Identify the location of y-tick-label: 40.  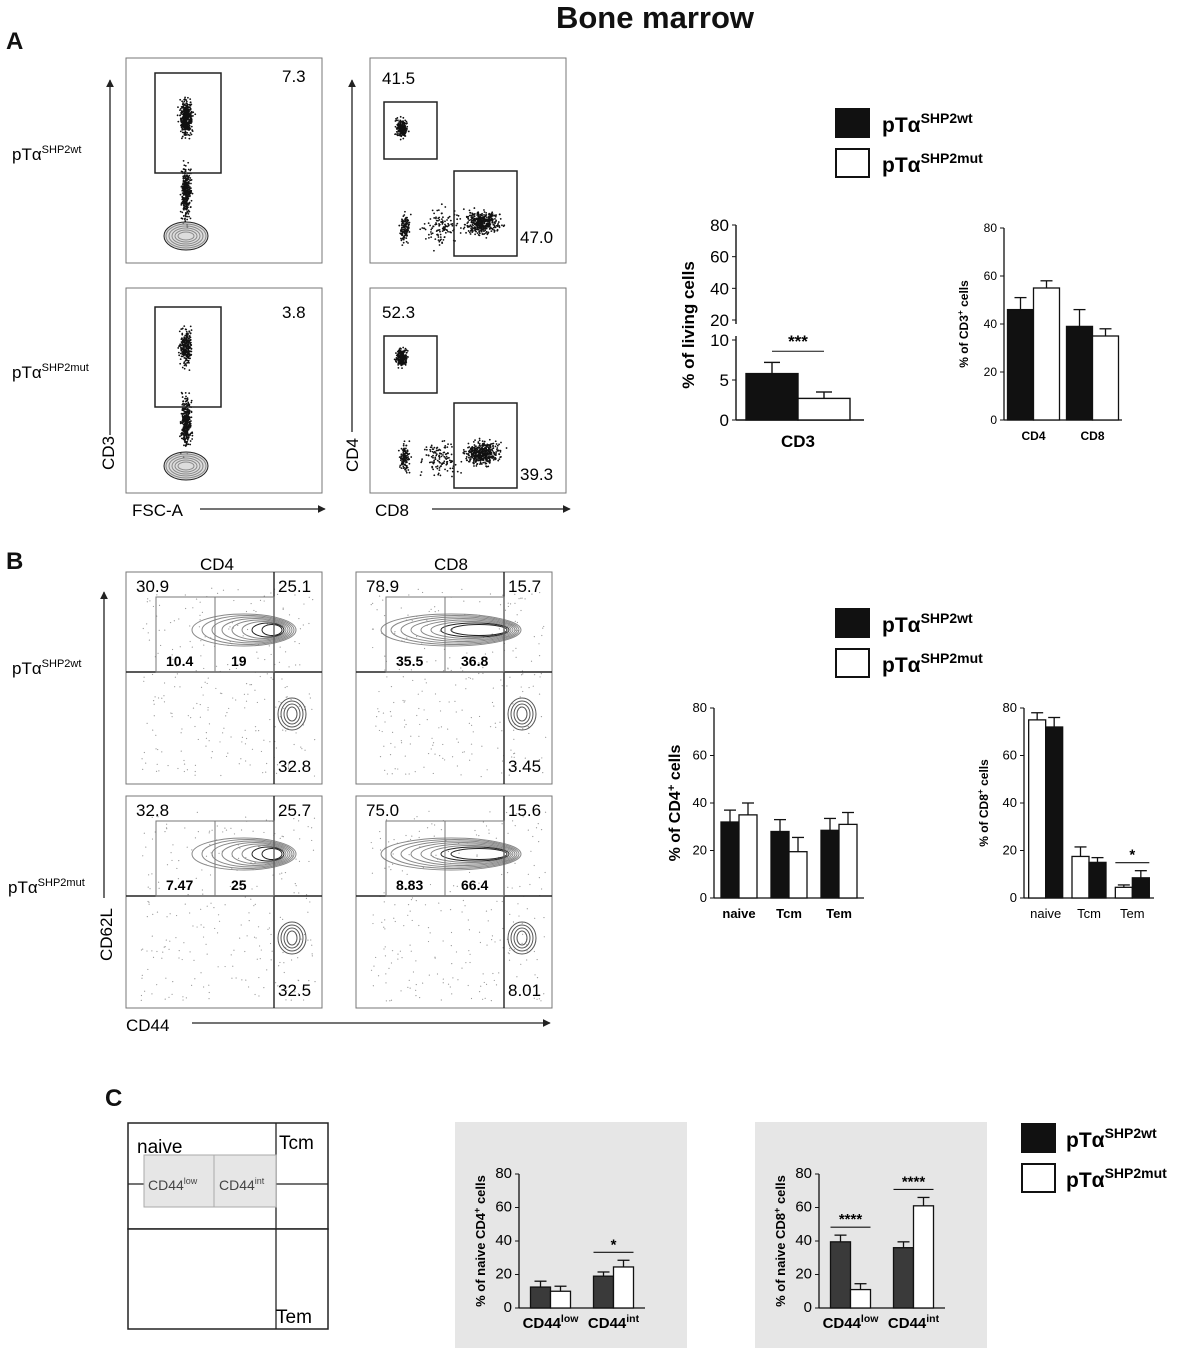
(803, 1240).